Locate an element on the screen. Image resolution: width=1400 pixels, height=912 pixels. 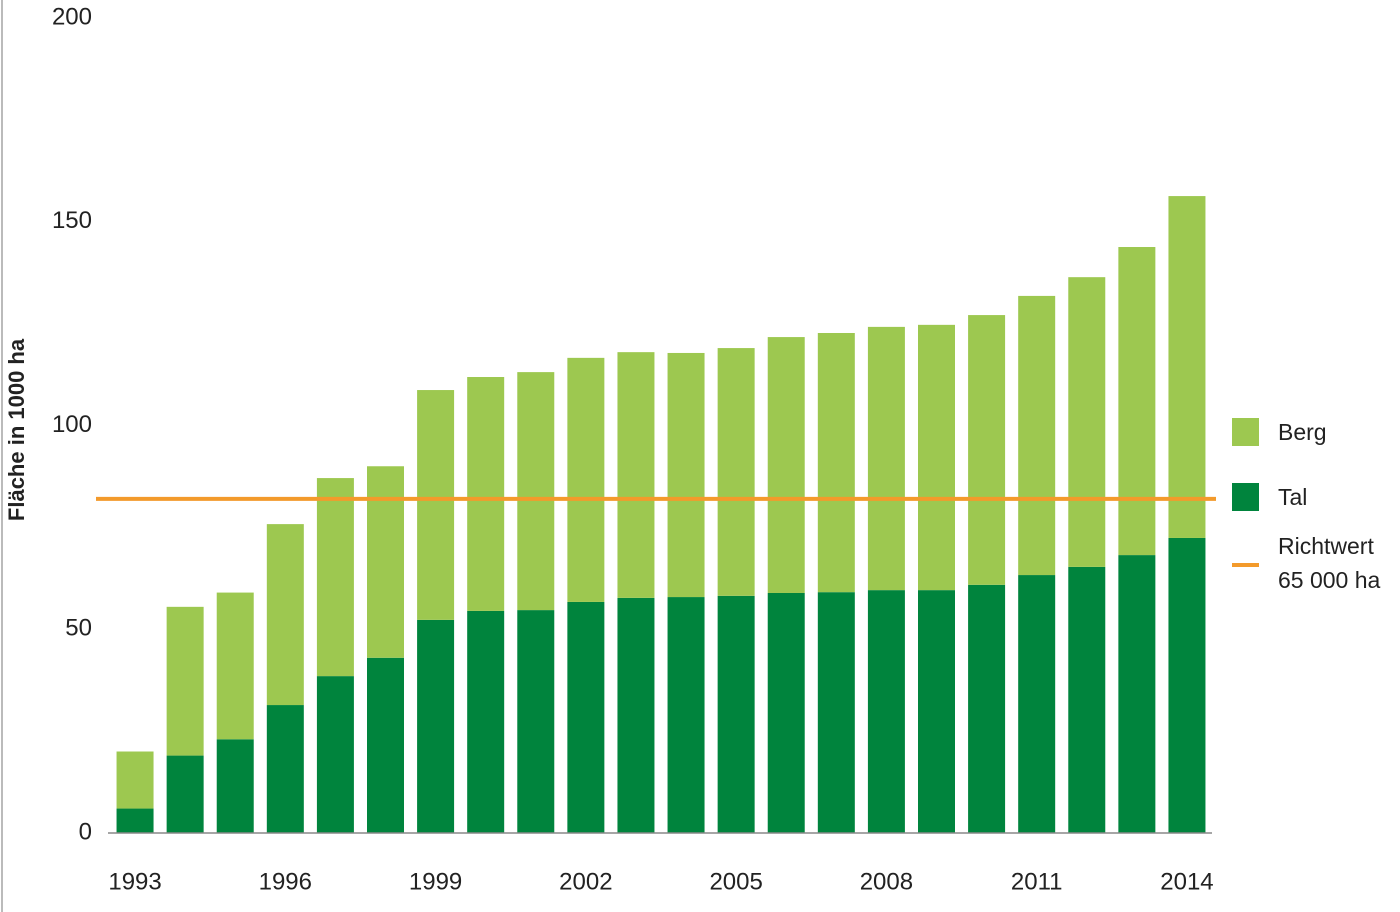
y-tick-label: 200 is located at coordinates (72, 16).